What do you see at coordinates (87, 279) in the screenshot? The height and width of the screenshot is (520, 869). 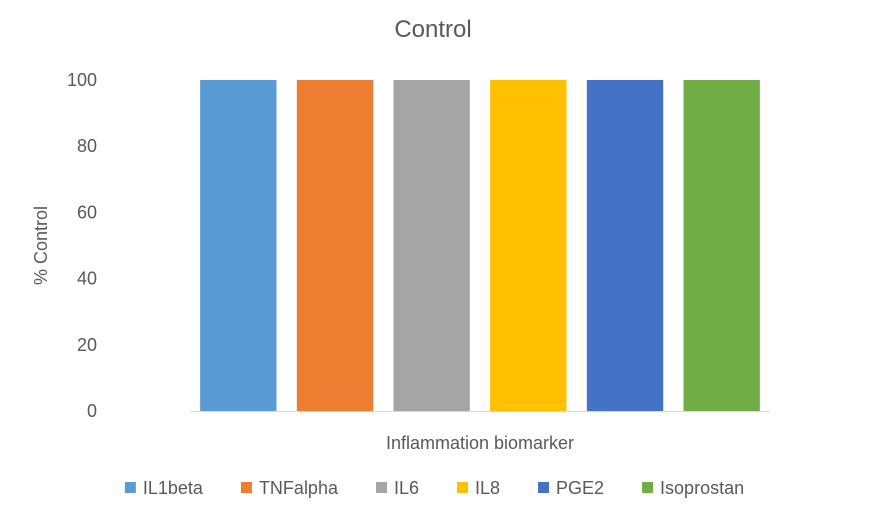 I see `y-tick-label: 40` at bounding box center [87, 279].